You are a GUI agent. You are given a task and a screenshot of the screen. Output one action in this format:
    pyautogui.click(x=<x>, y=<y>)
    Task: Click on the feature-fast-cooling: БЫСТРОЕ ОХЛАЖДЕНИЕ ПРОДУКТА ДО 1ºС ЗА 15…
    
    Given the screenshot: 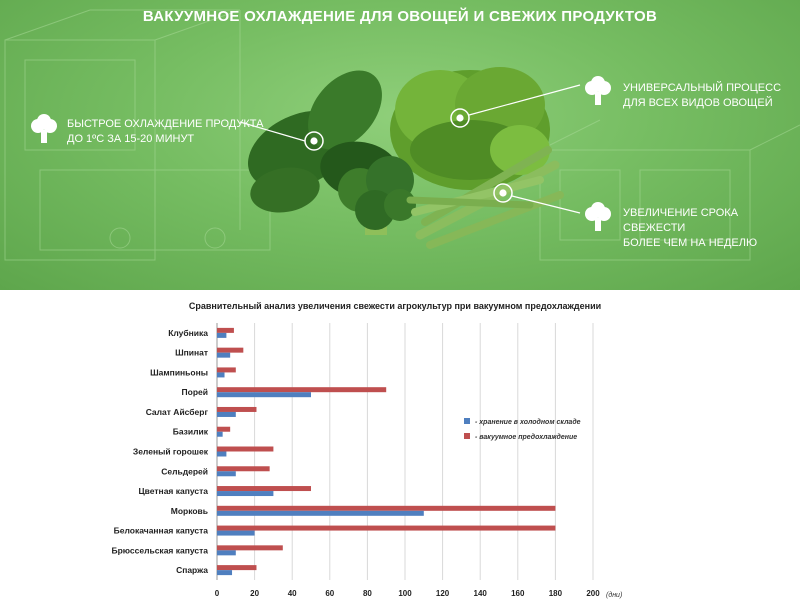 What is the action you would take?
    pyautogui.click(x=165, y=132)
    